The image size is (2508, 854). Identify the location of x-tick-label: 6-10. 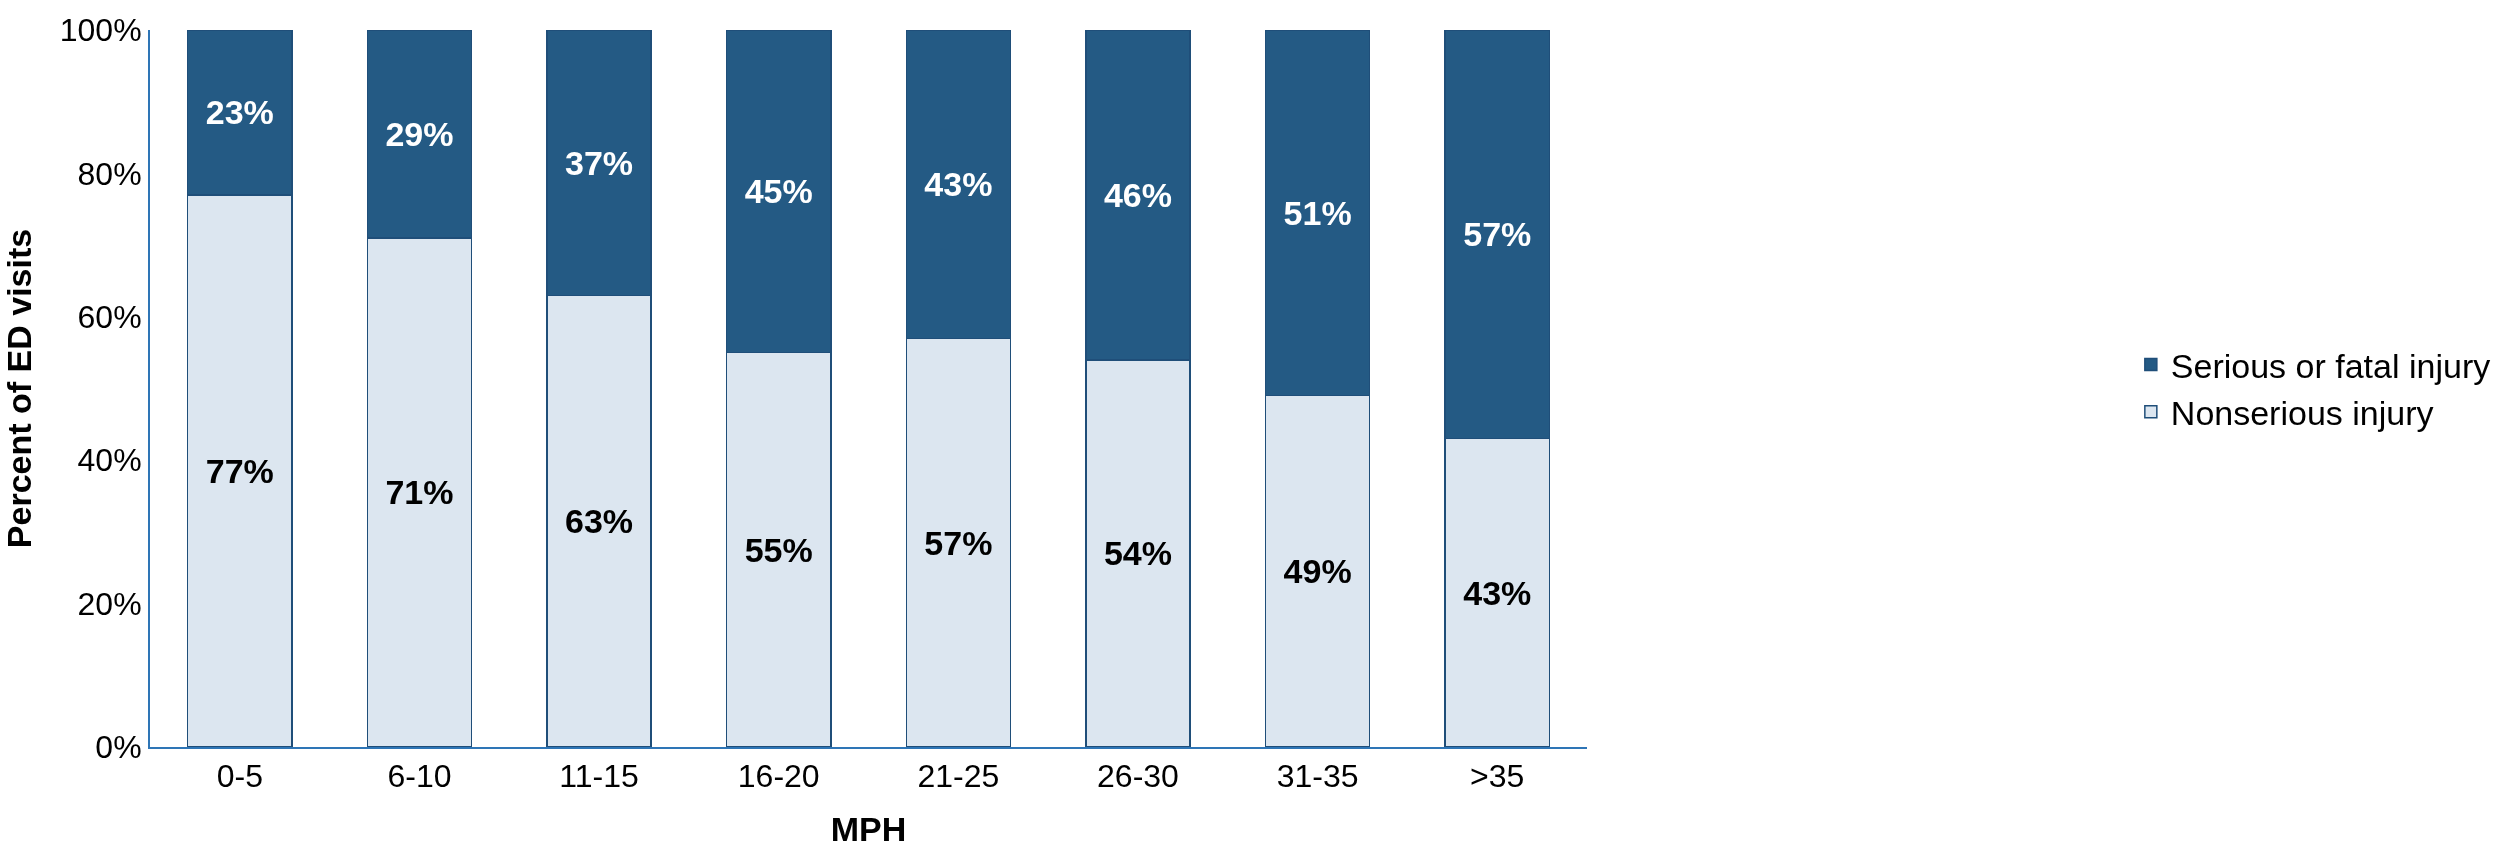
(419, 776).